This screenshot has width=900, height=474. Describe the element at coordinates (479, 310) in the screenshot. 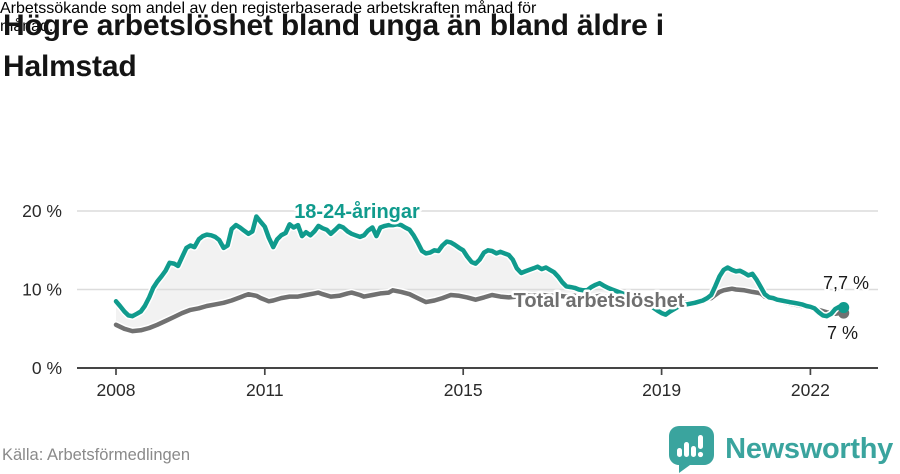

I see `line-total` at that location.